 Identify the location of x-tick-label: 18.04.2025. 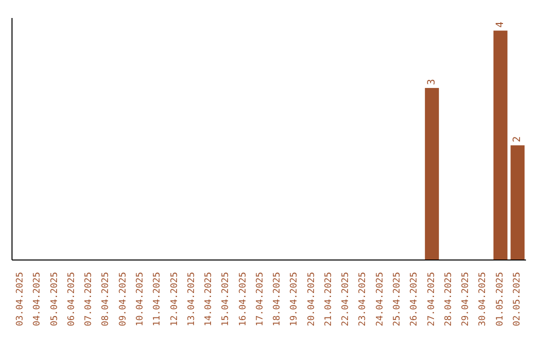
(277, 299).